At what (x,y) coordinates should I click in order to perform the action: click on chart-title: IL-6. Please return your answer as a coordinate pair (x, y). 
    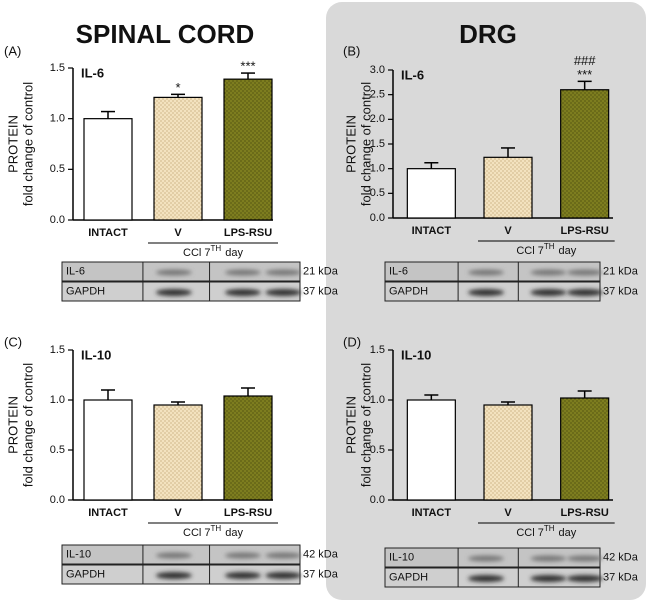
    Looking at the image, I should click on (412, 74).